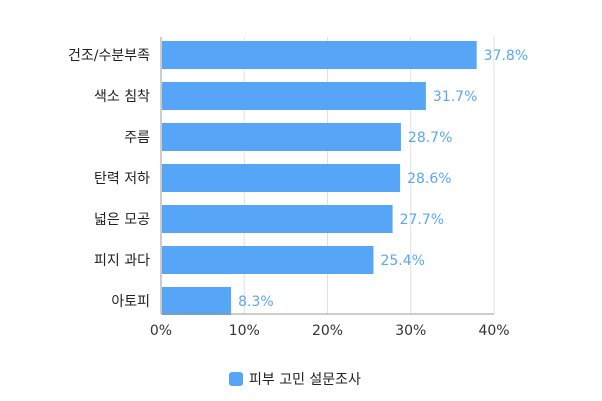  What do you see at coordinates (455, 97) in the screenshot?
I see `value-label: 31.7%` at bounding box center [455, 97].